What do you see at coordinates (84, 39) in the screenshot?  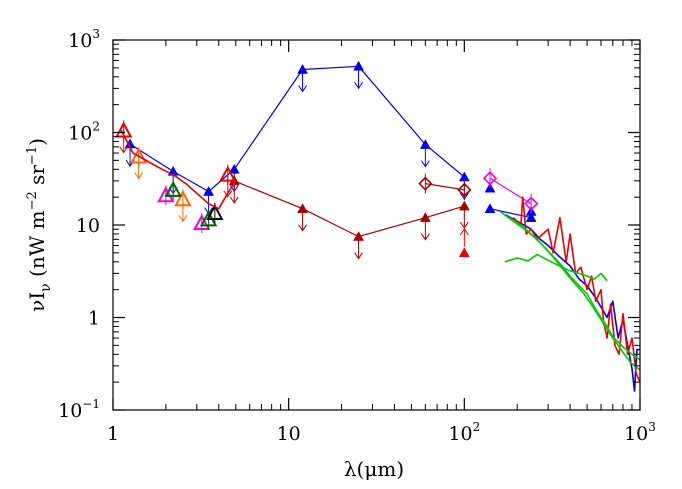 I see `y-tick-label: 10³` at bounding box center [84, 39].